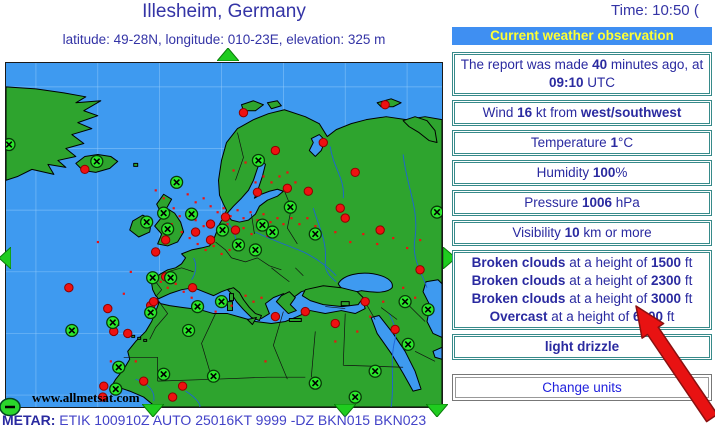  I want to click on change-units-link: Change units, so click(582, 387).